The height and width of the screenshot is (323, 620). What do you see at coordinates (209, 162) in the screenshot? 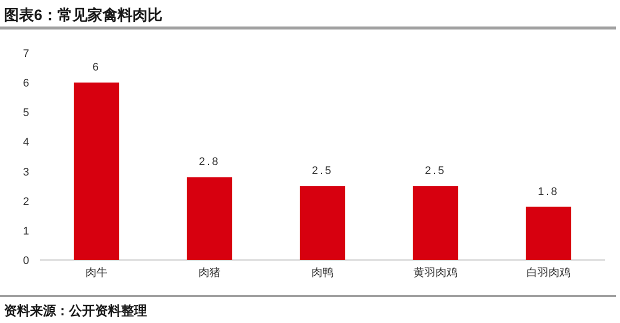
I see `data-label: 2.8` at bounding box center [209, 162].